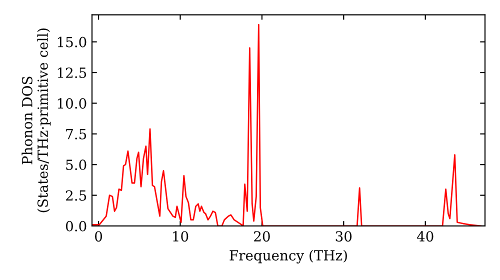 This screenshot has height=280, width=500. What do you see at coordinates (98, 236) in the screenshot?
I see `x-tick-label: 0` at bounding box center [98, 236].